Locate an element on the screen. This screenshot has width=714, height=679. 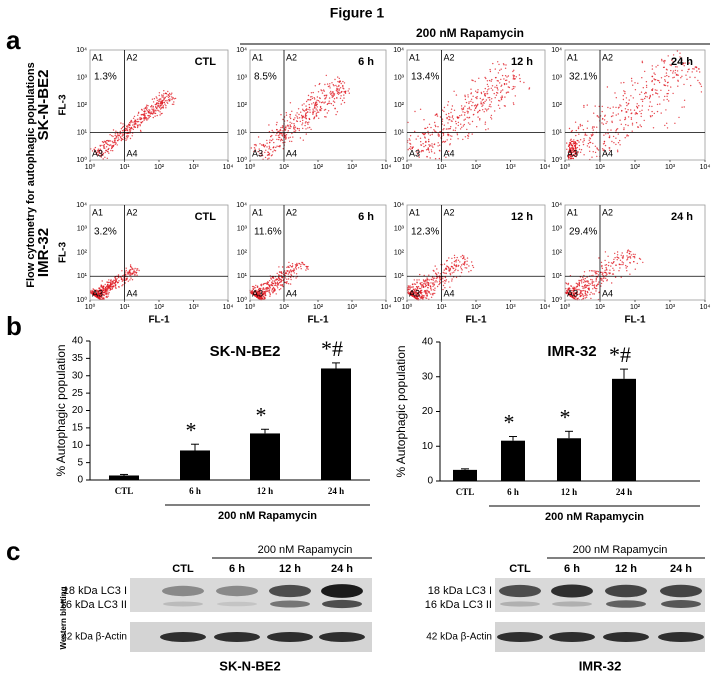
x-tick-label: 10¹ is located at coordinates (441, 167).